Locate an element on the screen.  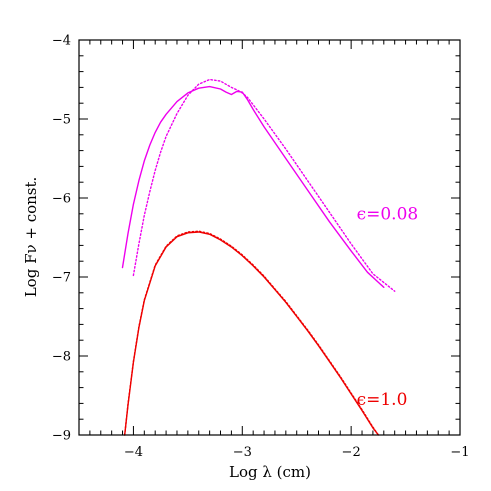
y-tick-label: −7 is located at coordinates (61, 278).